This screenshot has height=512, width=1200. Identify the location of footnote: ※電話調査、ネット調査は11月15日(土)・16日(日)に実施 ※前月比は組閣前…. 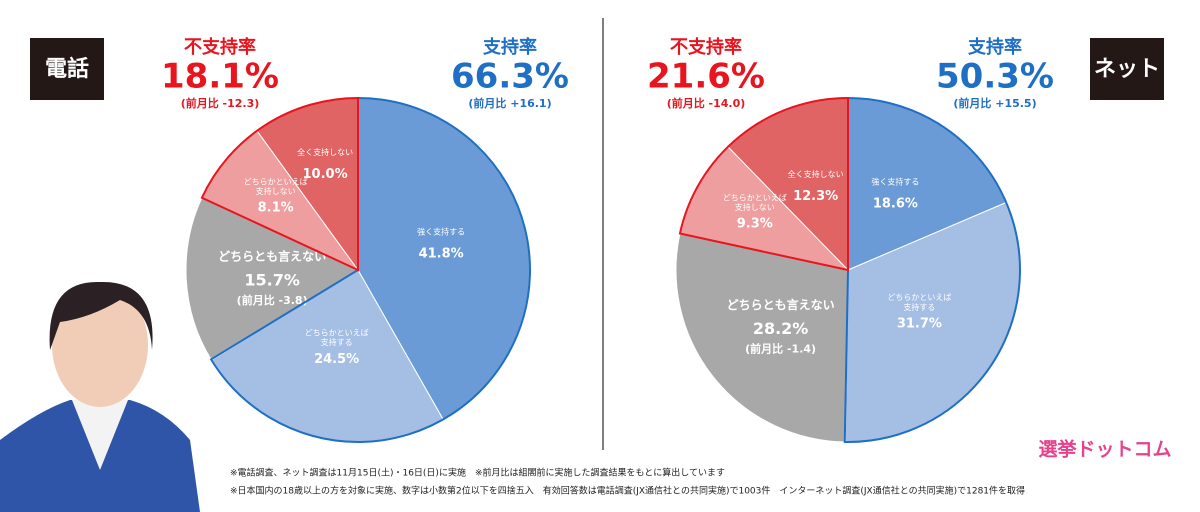
(477, 473).